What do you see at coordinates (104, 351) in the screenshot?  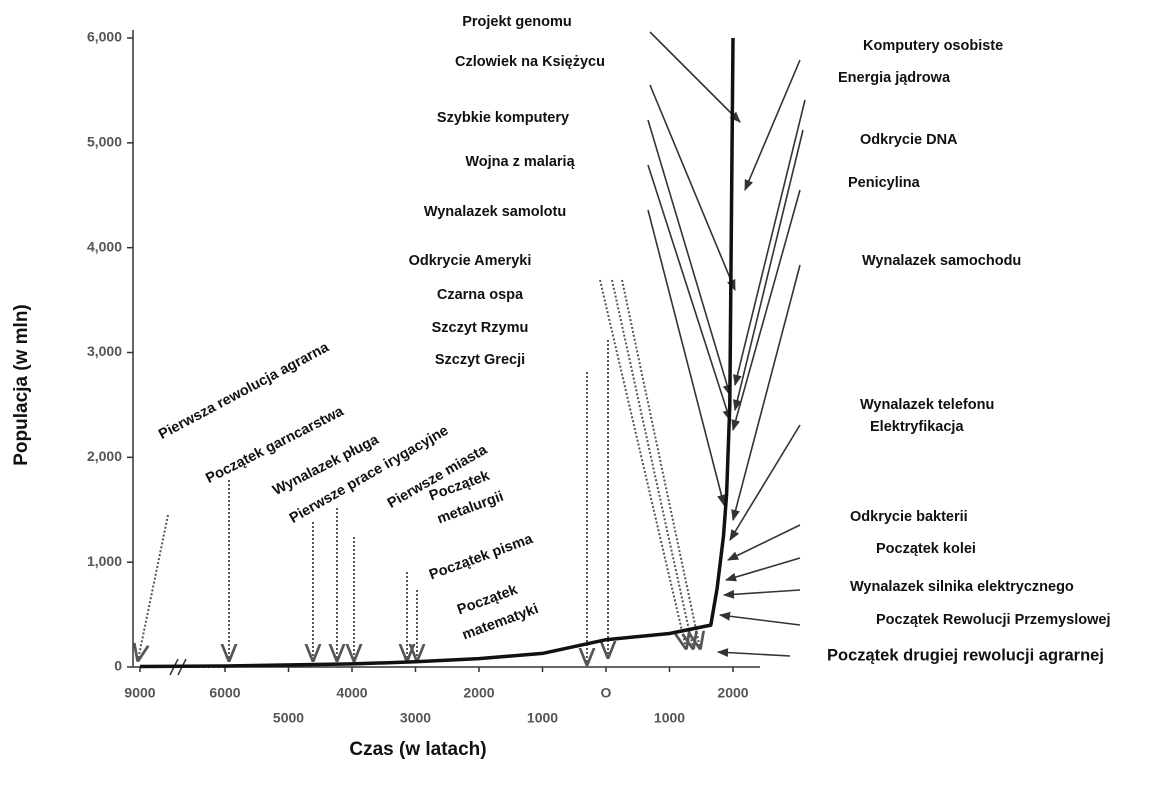 I see `y-tick-label: 3,000` at bounding box center [104, 351].